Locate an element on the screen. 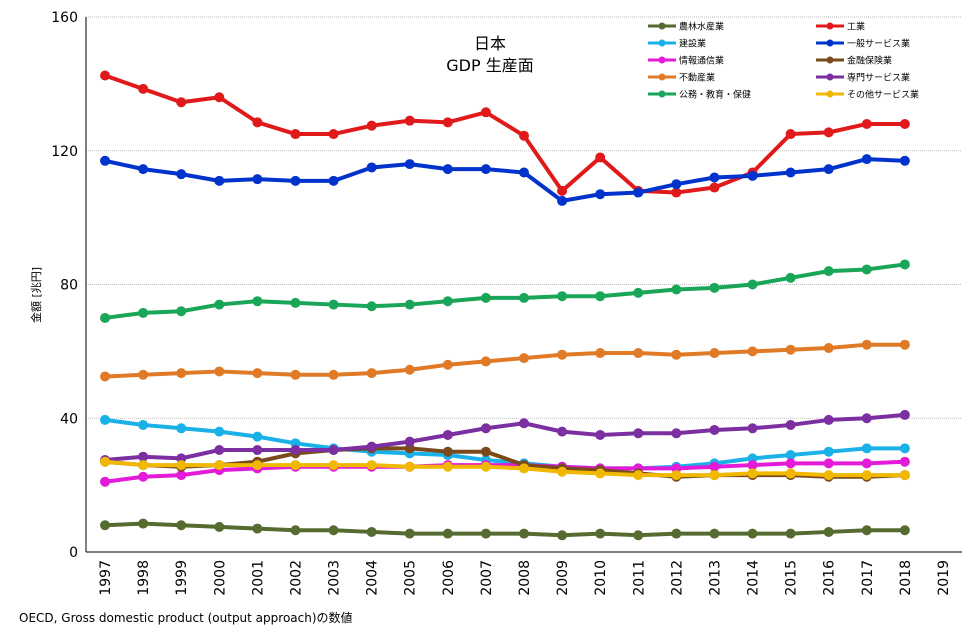  x-tick-label: 2014 is located at coordinates (754, 578).